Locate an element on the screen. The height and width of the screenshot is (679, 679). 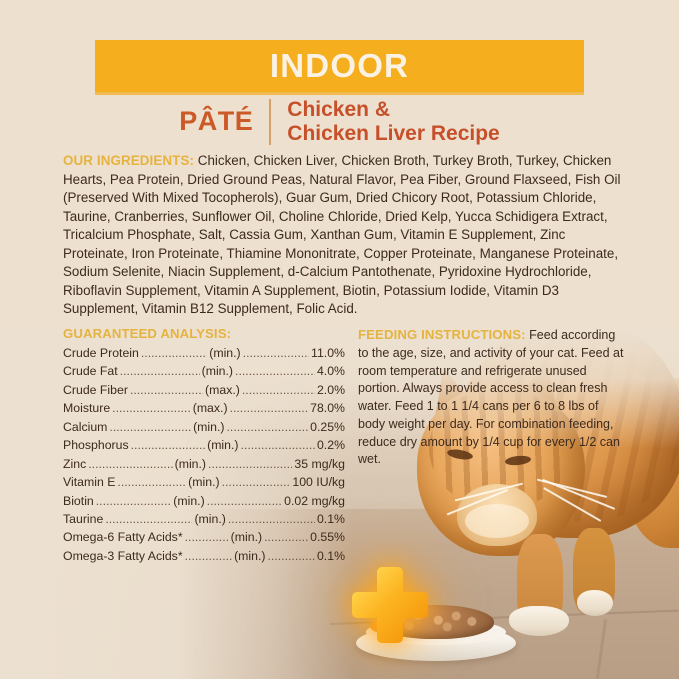
nutrient-value: 100 IU/kg is located at coordinates (318, 482).